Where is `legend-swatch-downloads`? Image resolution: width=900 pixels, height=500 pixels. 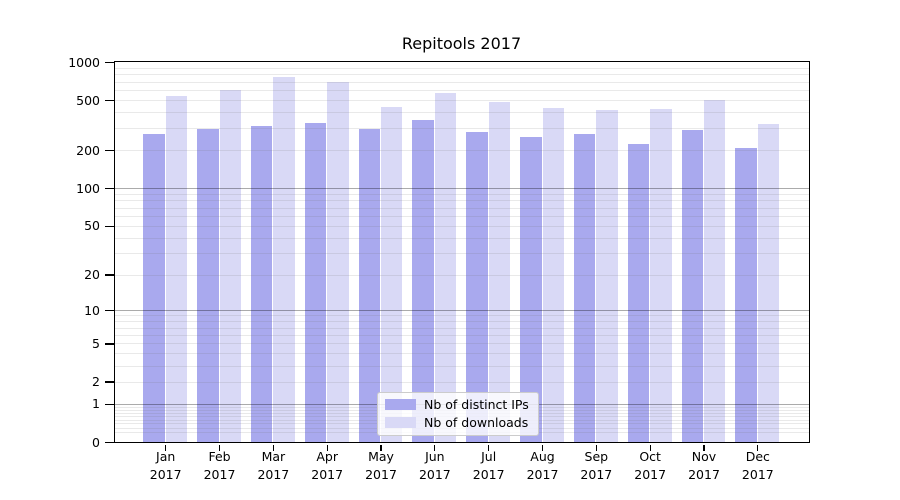 legend-swatch-downloads is located at coordinates (400, 422).